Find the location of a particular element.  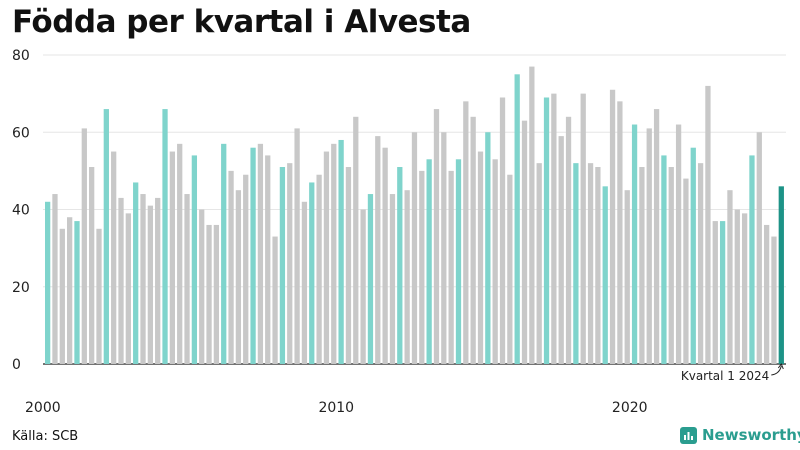

y-tick-label: 60 is located at coordinates (21, 133).